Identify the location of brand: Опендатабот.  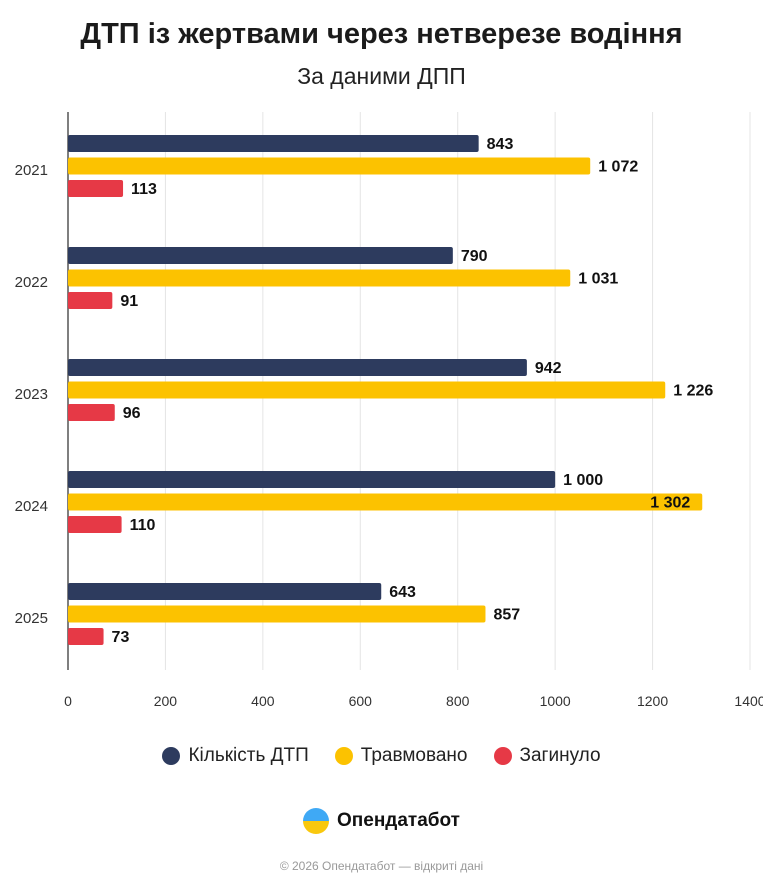
(381, 821).